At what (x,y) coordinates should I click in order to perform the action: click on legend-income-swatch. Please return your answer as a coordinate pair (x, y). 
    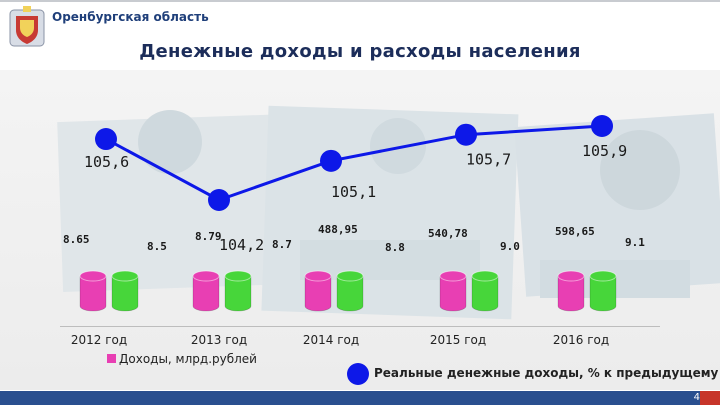
    Looking at the image, I should click on (111, 358).